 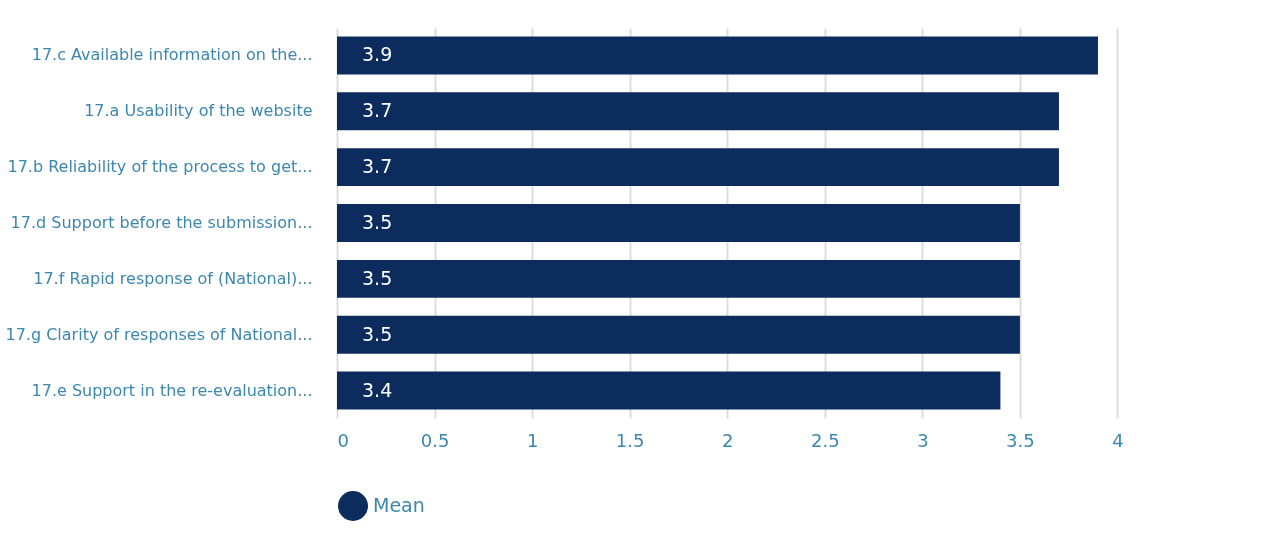 What do you see at coordinates (630, 440) in the screenshot?
I see `x-tick-label: 1.5` at bounding box center [630, 440].